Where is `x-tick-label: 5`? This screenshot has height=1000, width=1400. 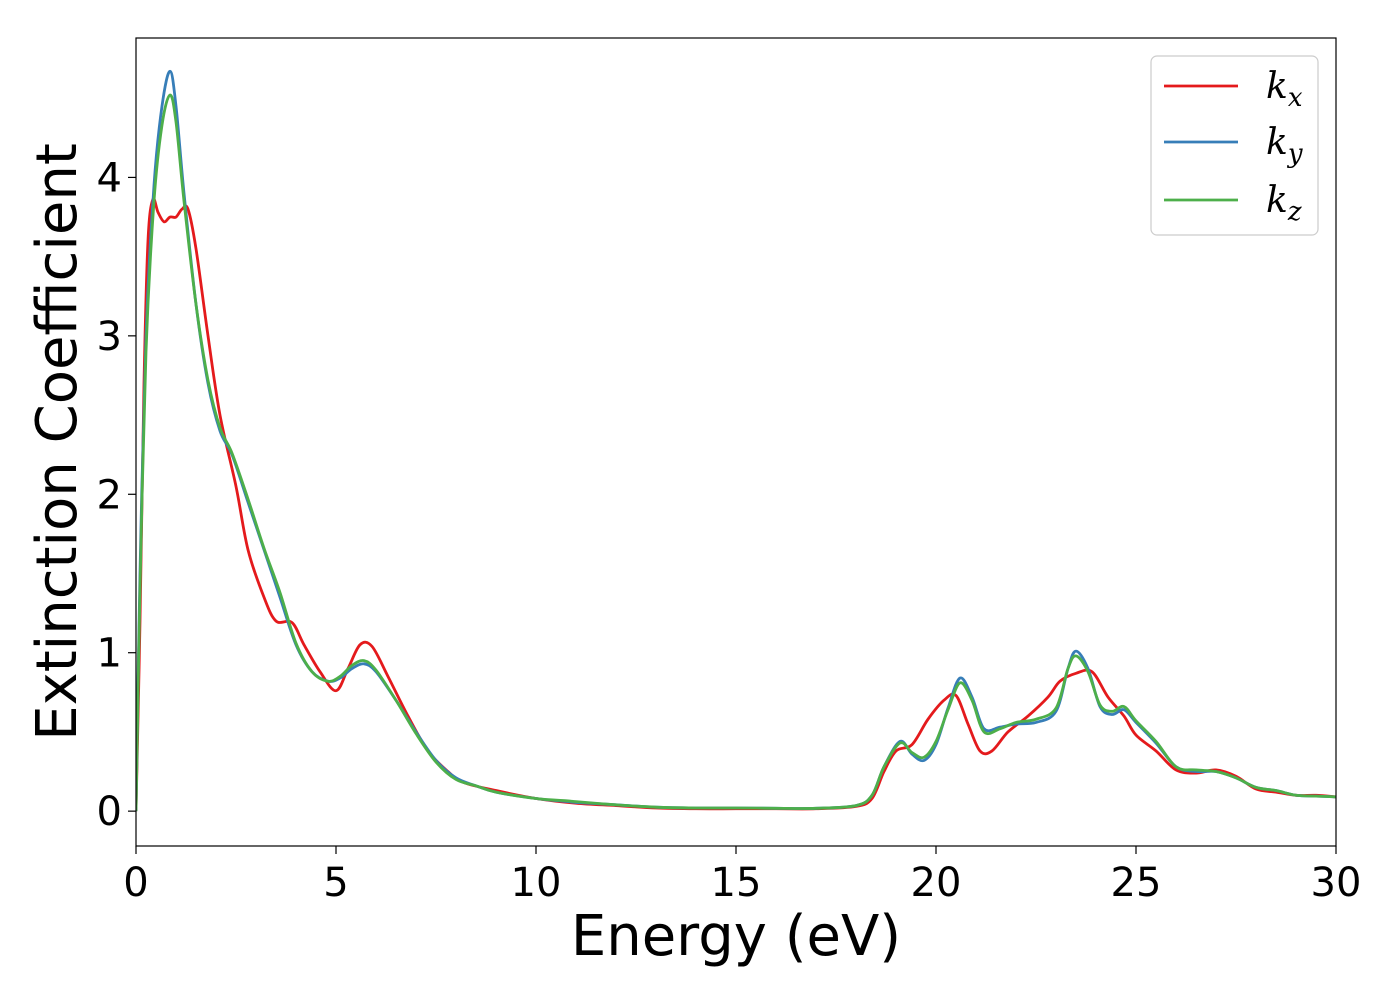 x-tick-label: 5 is located at coordinates (335, 883).